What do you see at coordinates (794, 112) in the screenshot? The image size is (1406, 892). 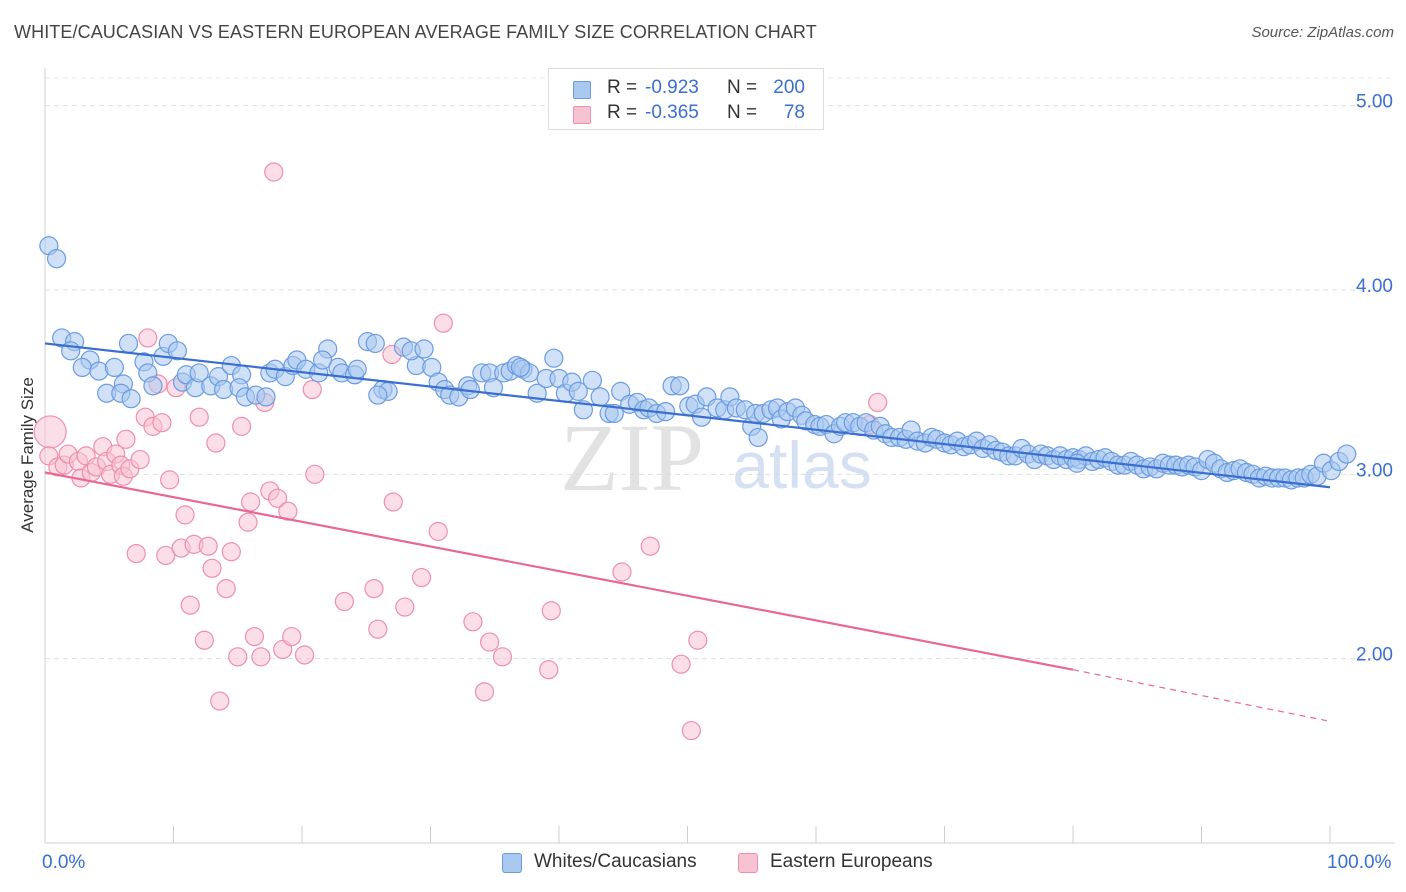 I see `legend-n-value: 78` at bounding box center [794, 112].